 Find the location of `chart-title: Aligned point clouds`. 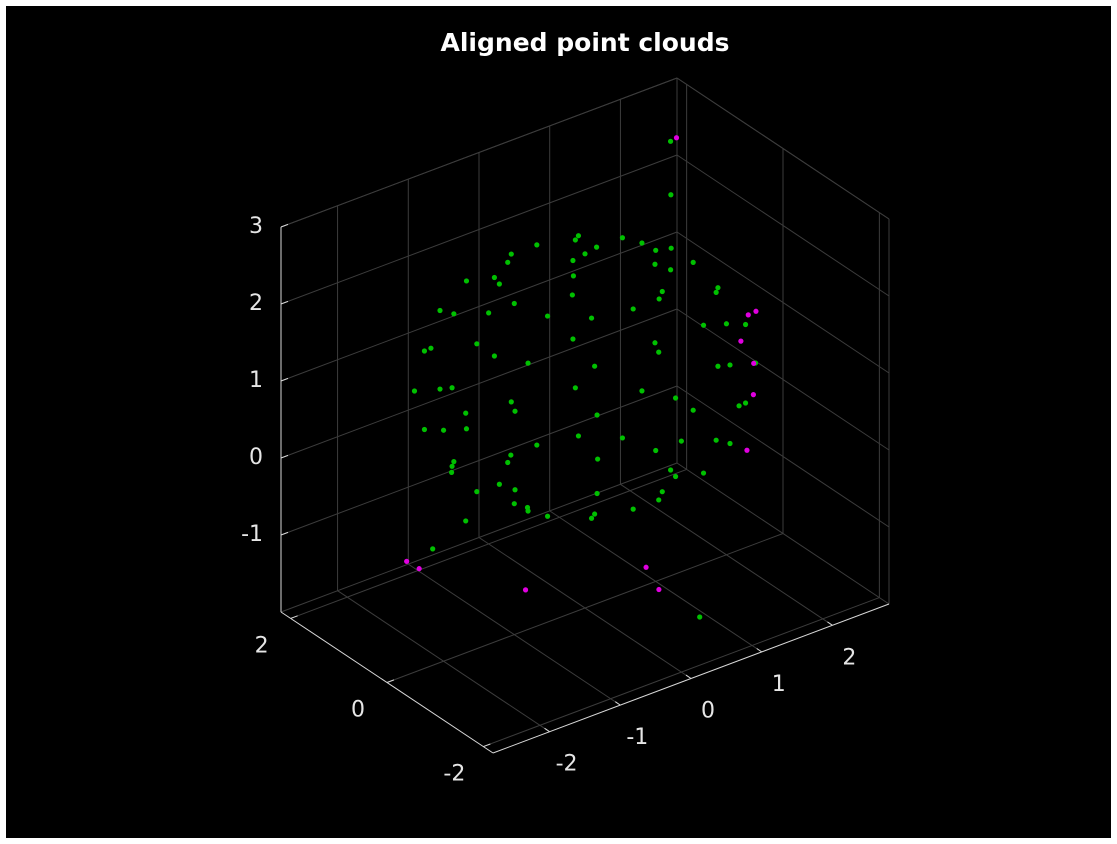

chart-title: Aligned point clouds is located at coordinates (585, 42).